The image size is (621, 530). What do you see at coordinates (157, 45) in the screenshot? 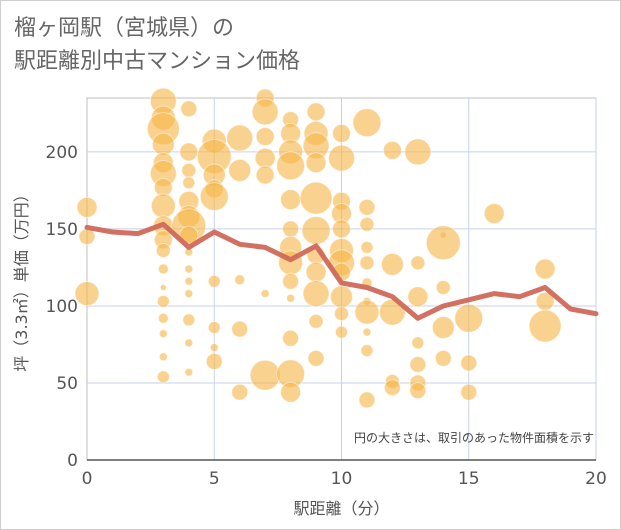
I see `chart-title: 榴ヶ岡駅（宮城県）の 駅距離別中古マンション価格` at bounding box center [157, 45].